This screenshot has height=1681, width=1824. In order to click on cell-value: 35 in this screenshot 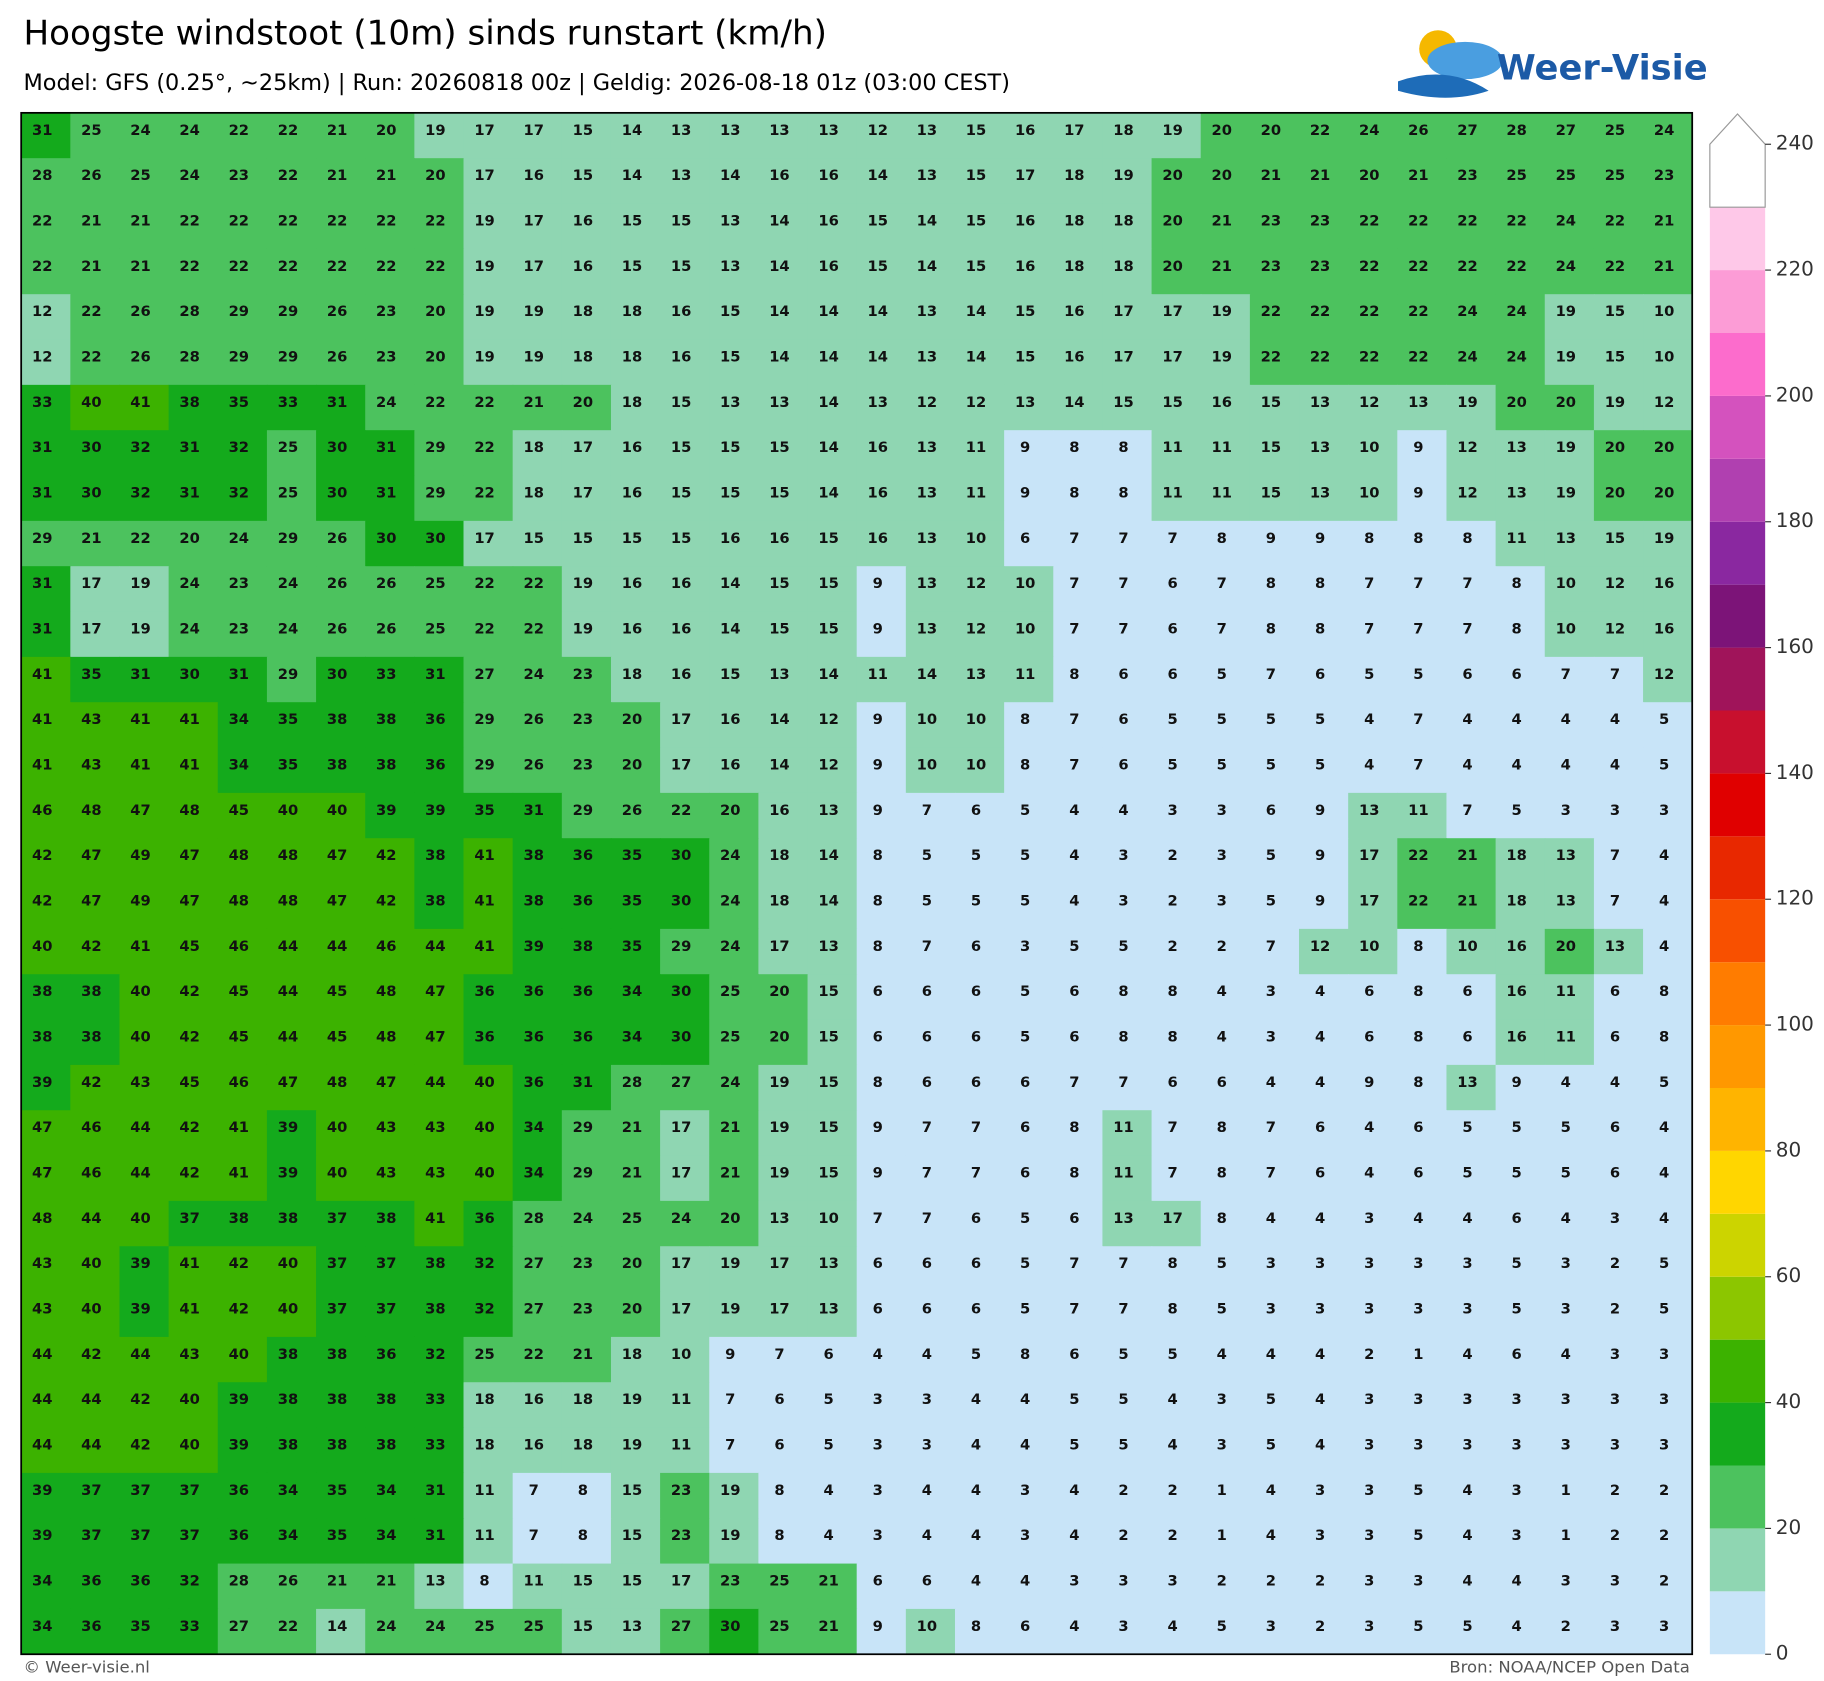, I will do `click(91, 674)`.